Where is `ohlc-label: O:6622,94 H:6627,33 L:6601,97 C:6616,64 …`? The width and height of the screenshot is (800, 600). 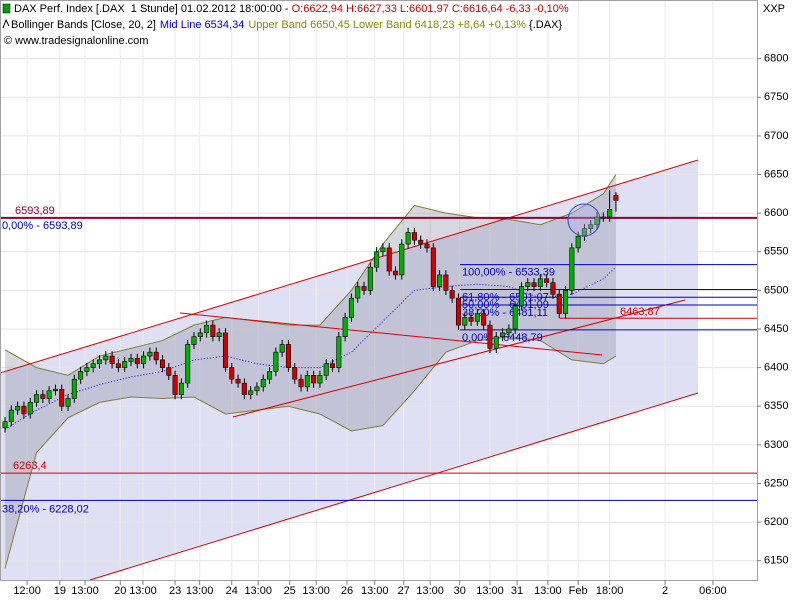
ohlc-label: O:6622,94 H:6627,33 L:6601,97 C:6616,64 … is located at coordinates (430, 9).